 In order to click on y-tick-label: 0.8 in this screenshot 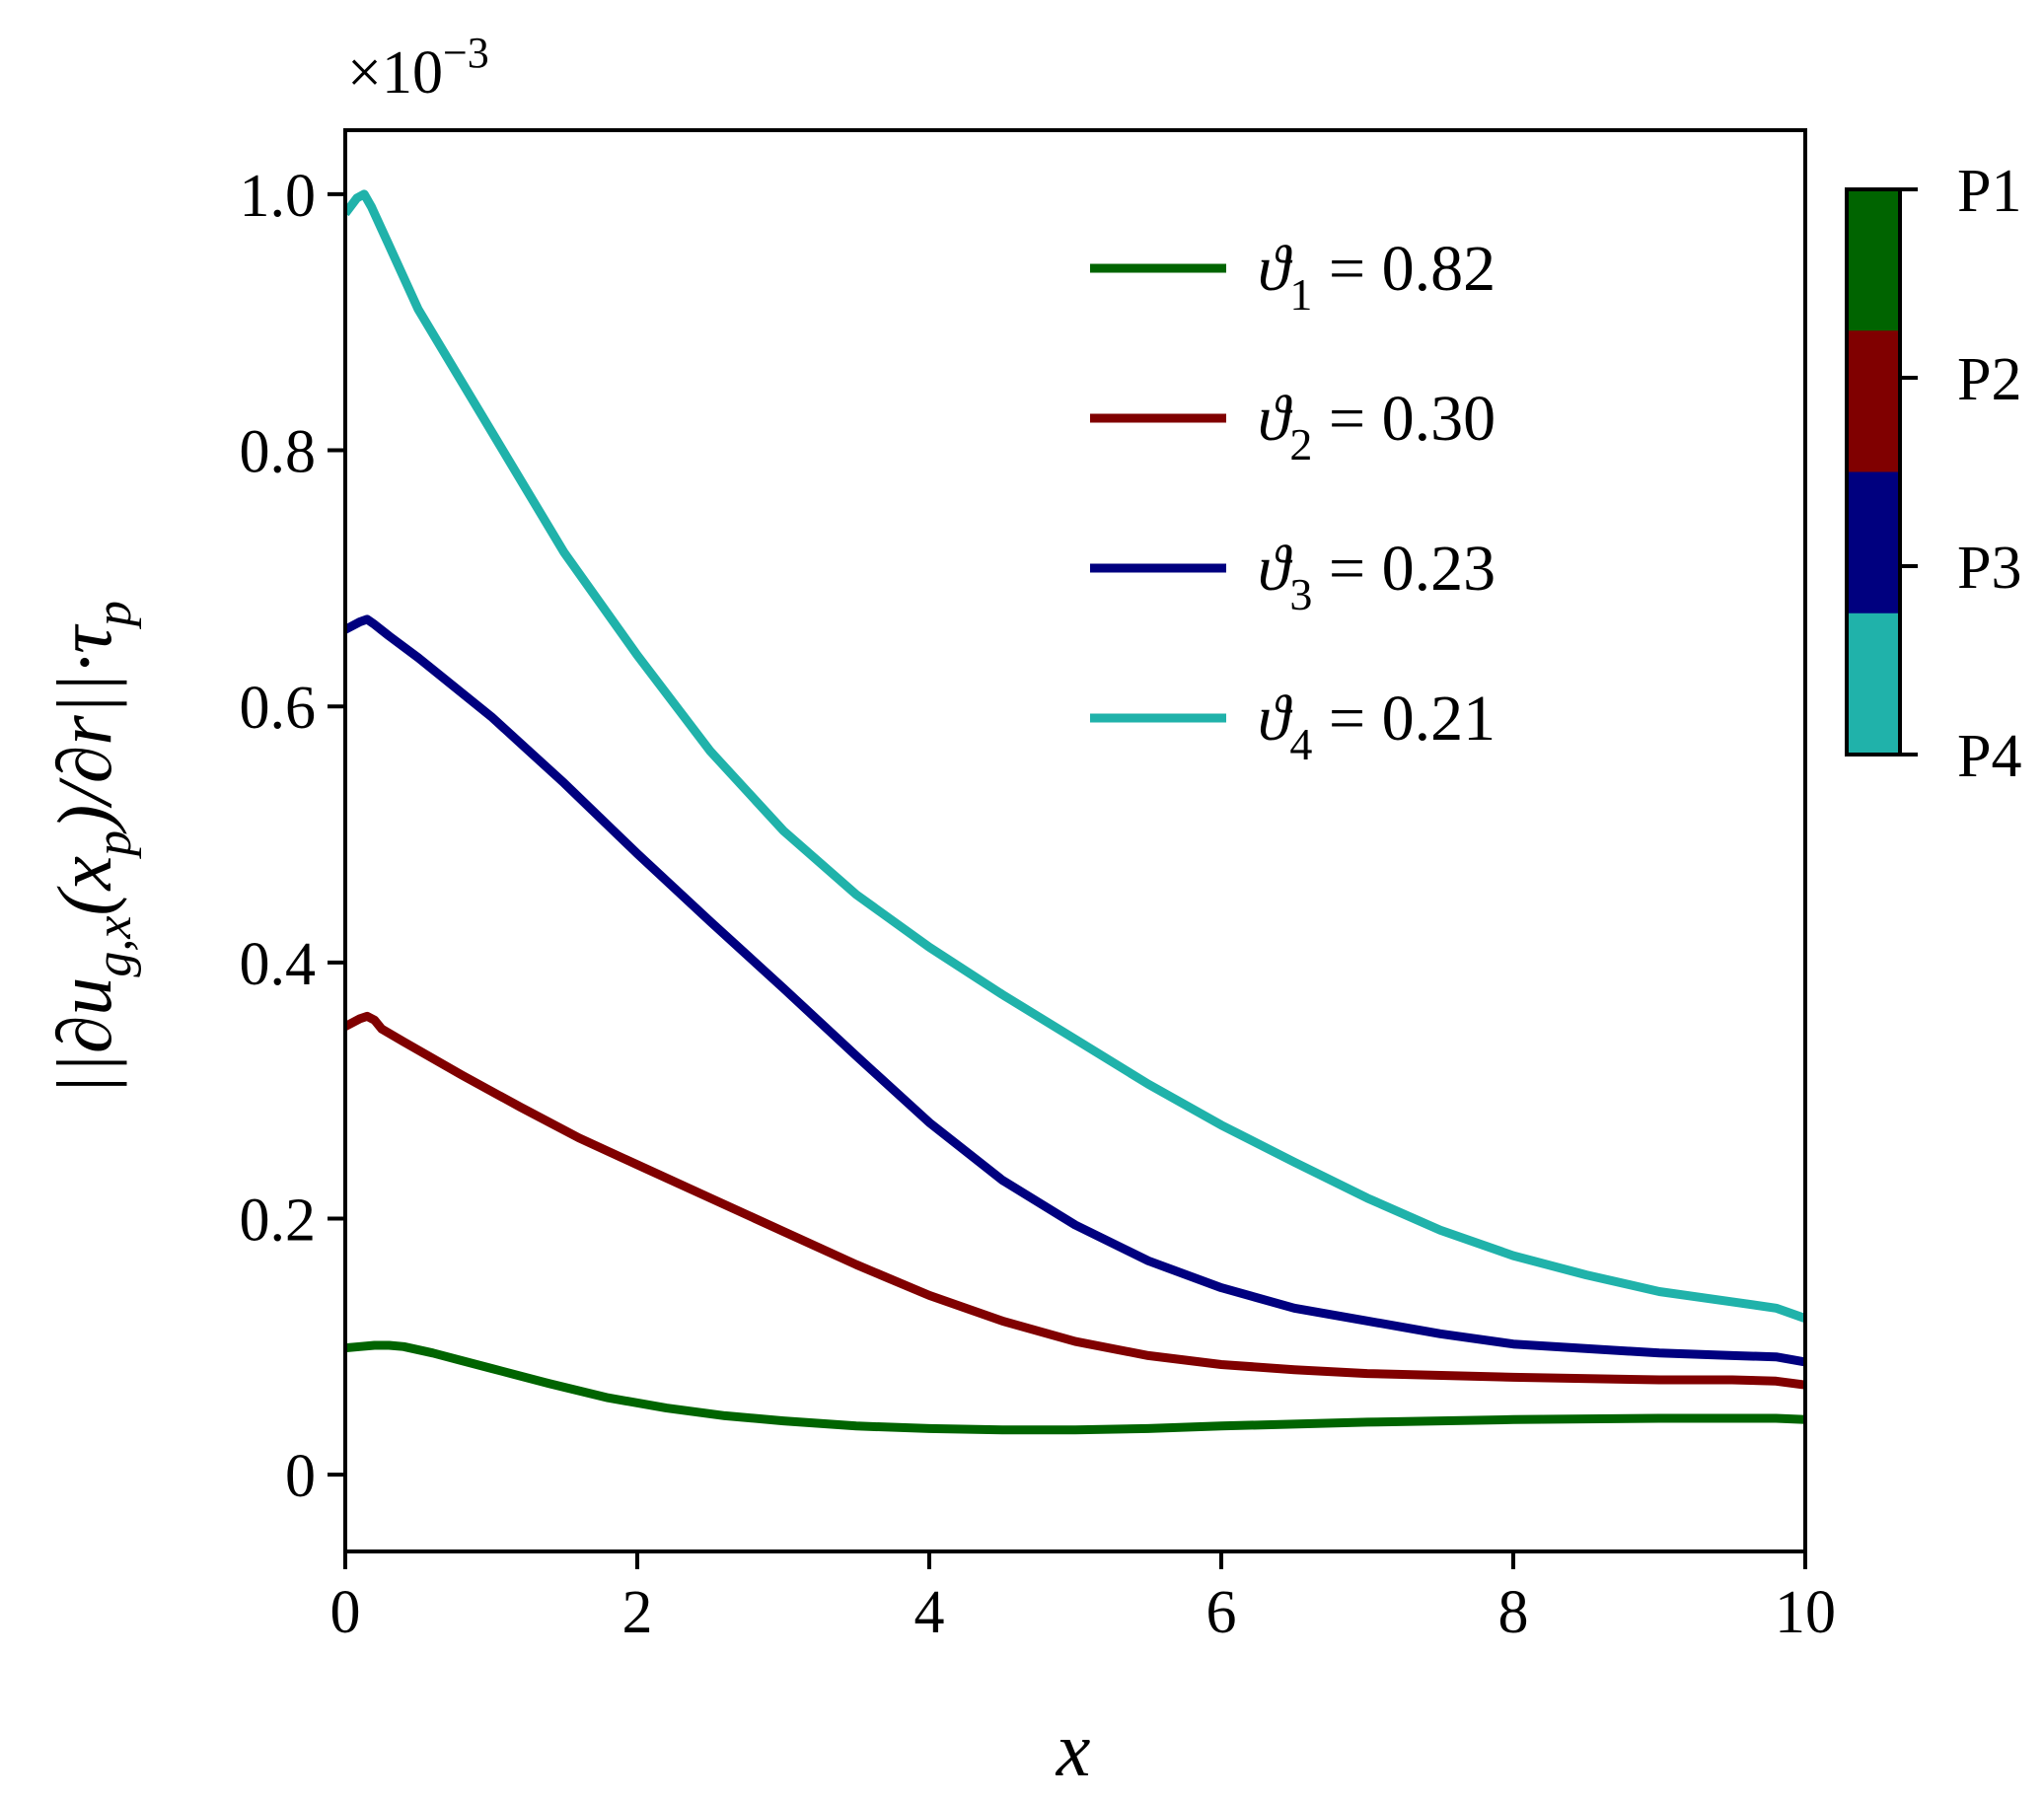, I will do `click(278, 452)`.